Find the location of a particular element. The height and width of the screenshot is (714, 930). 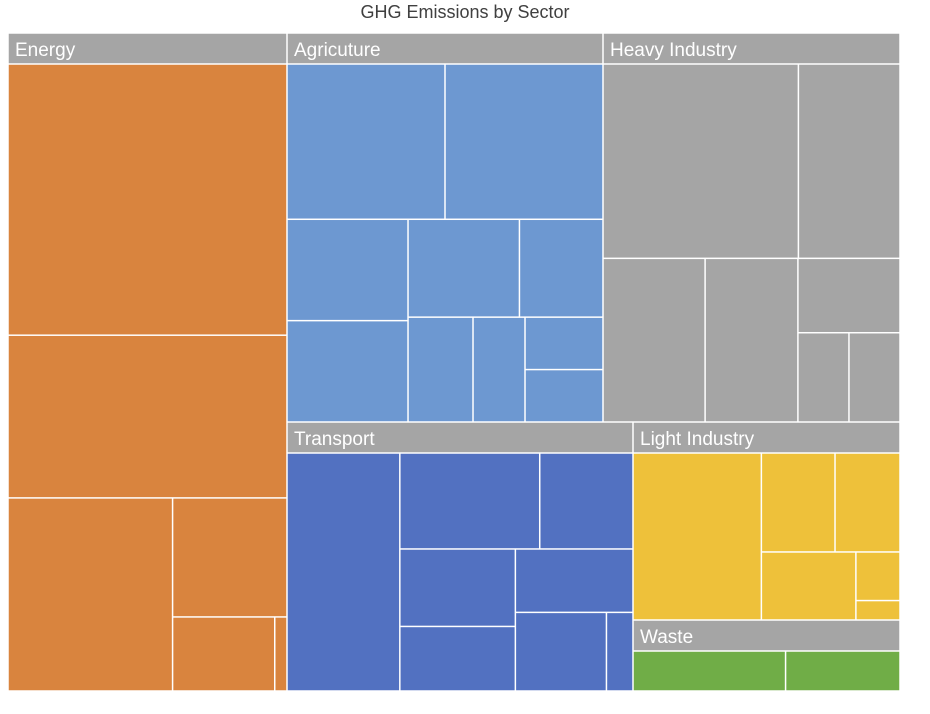

group-waste: Waste is located at coordinates (766, 655).